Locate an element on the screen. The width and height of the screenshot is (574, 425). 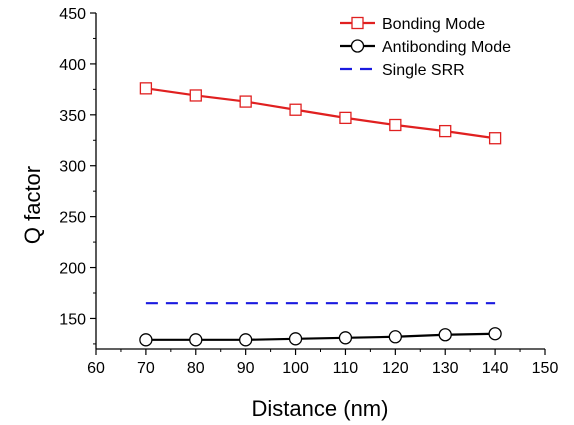
x-tick-label: 130 is located at coordinates (445, 368).